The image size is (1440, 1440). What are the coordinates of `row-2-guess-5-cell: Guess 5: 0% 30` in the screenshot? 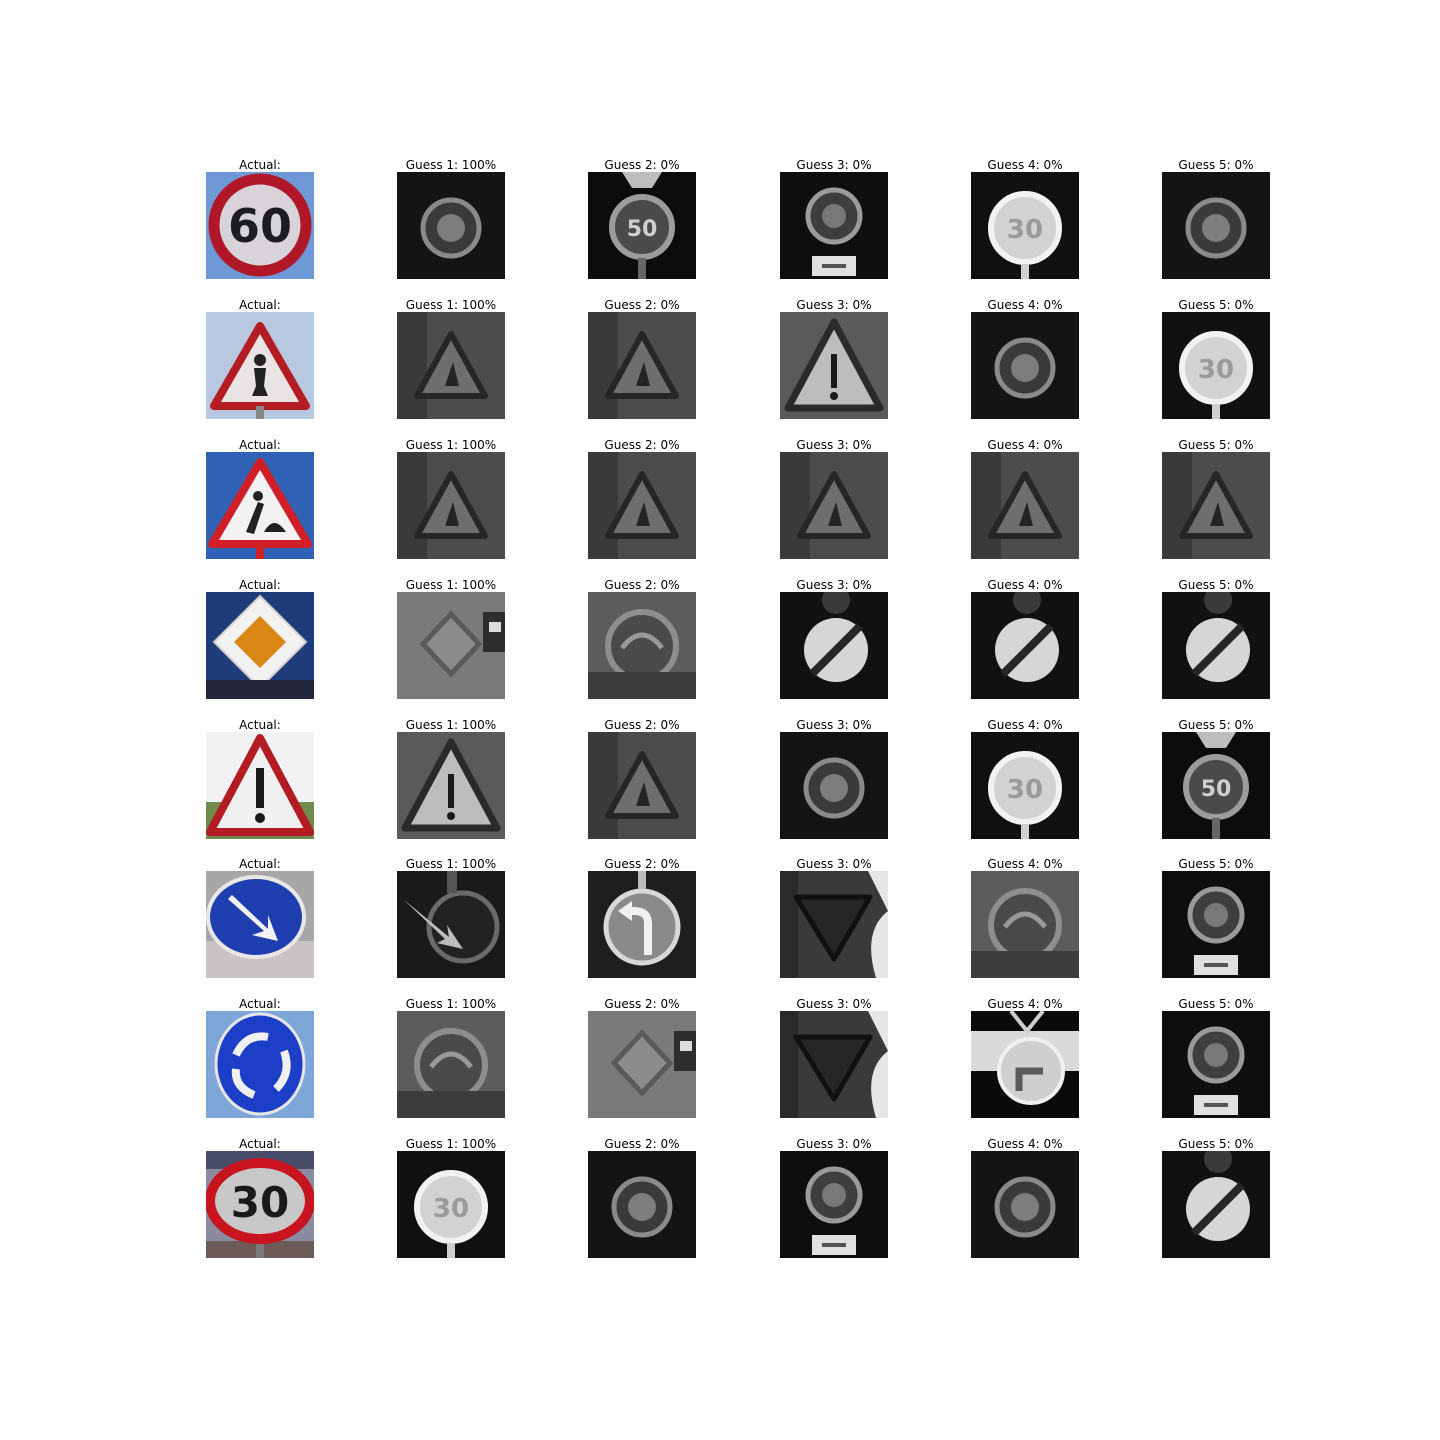 It's located at (1216, 363).